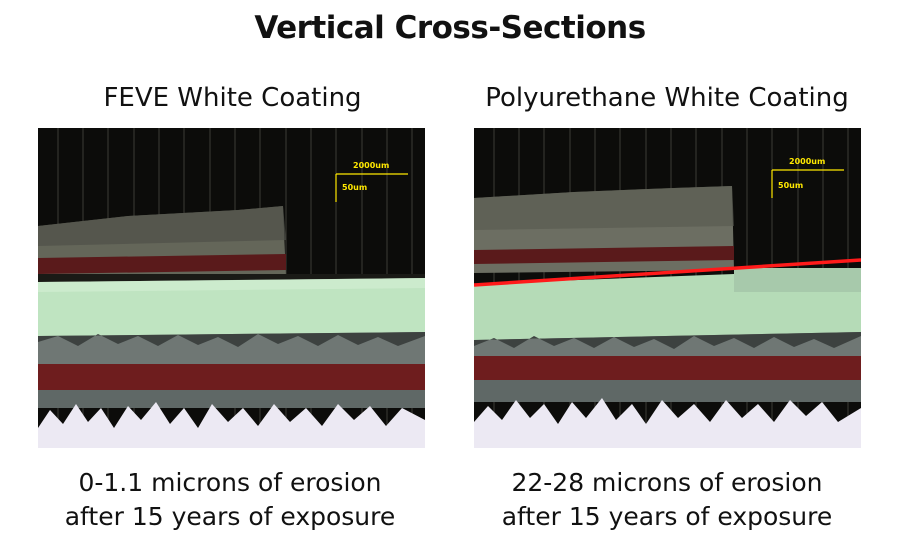 This screenshot has width=900, height=550. I want to click on polyurethane-panel-heading: Polyurethane White Coating, so click(667, 98).